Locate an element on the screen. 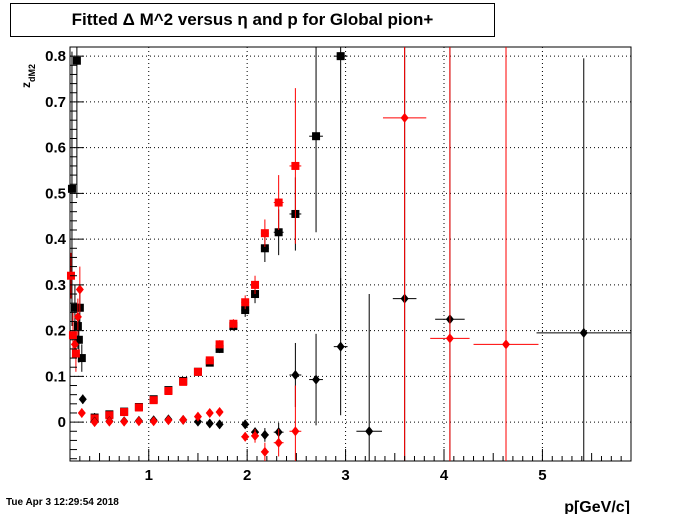  y-tick-label: 0 is located at coordinates (62, 422).